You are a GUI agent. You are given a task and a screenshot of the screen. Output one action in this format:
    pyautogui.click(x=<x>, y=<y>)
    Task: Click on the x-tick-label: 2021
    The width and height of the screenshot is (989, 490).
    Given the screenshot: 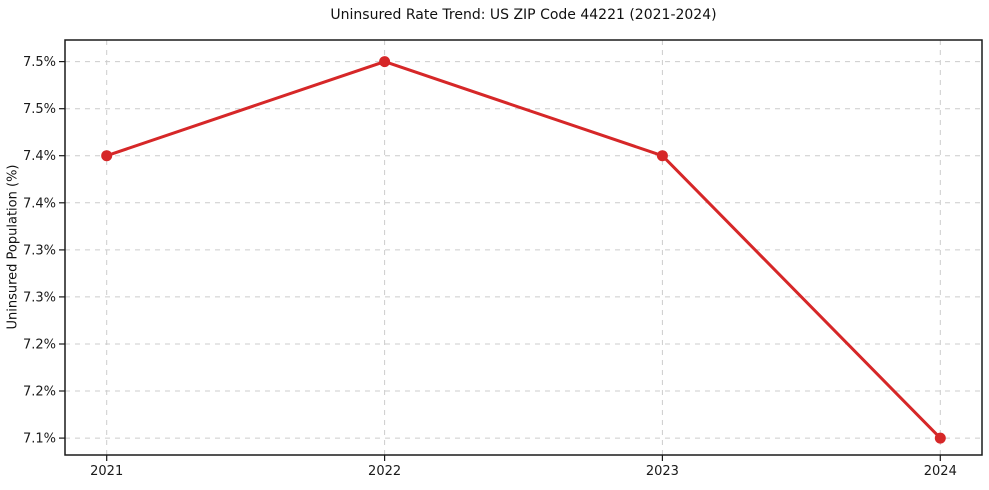 What is the action you would take?
    pyautogui.click(x=106, y=471)
    